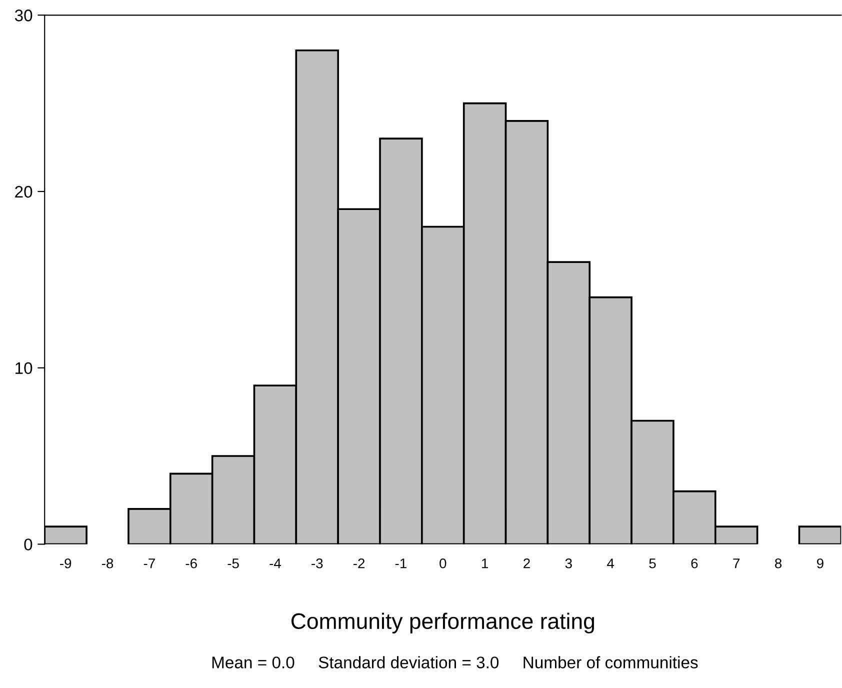  What do you see at coordinates (66, 563) in the screenshot?
I see `x-tick-label: -9` at bounding box center [66, 563].